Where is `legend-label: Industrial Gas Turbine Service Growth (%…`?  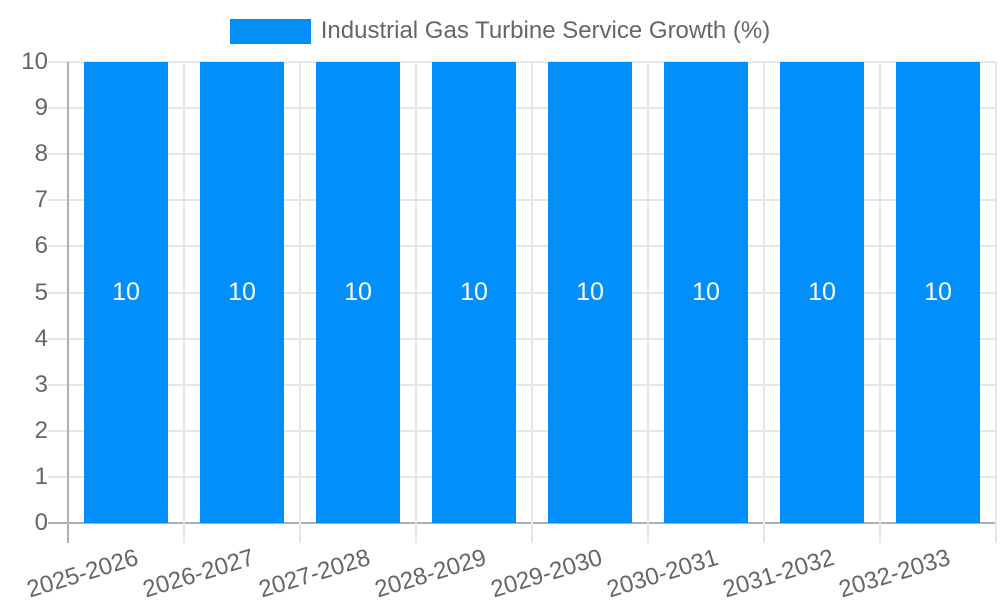 legend-label: Industrial Gas Turbine Service Growth (%… is located at coordinates (545, 30).